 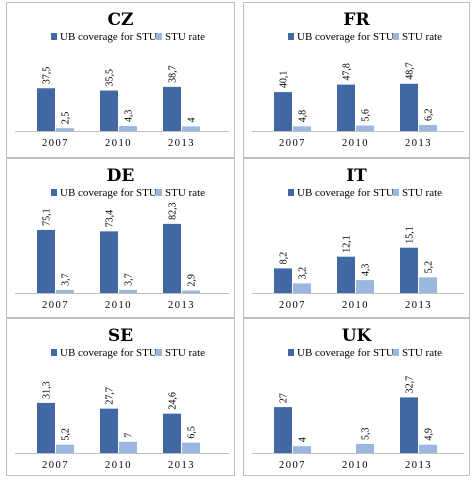 I want to click on data-label-ub-coverage-2010: 35,5, so click(x=110, y=78).